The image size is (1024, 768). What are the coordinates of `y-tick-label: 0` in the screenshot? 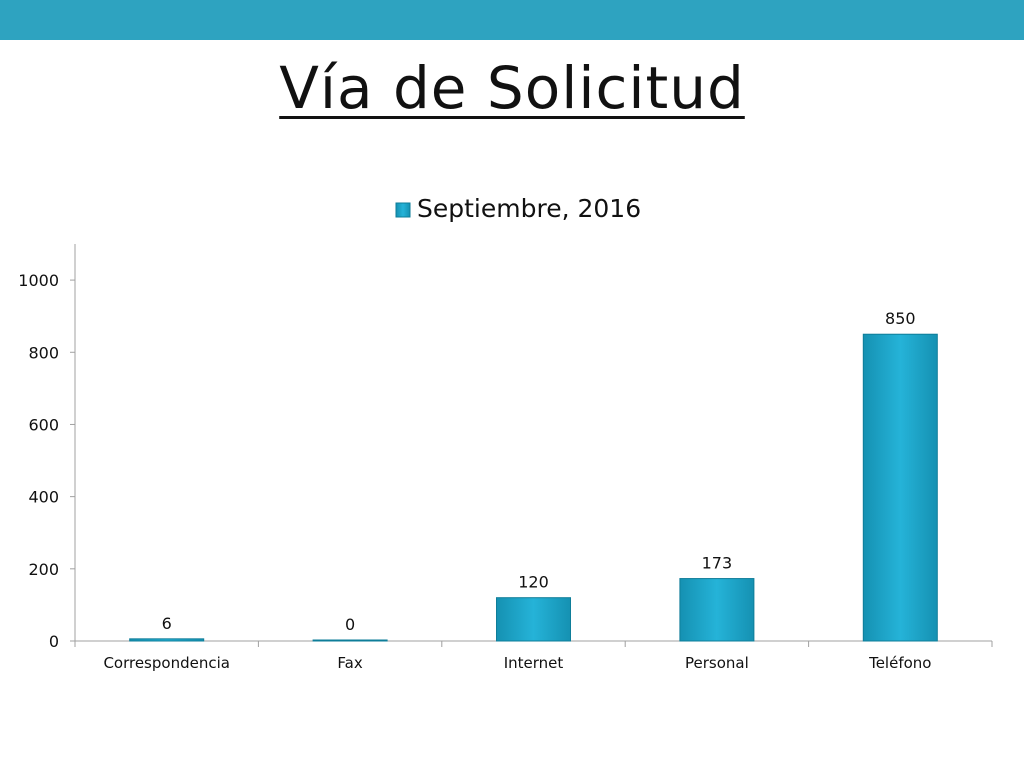 It's located at (54, 641).